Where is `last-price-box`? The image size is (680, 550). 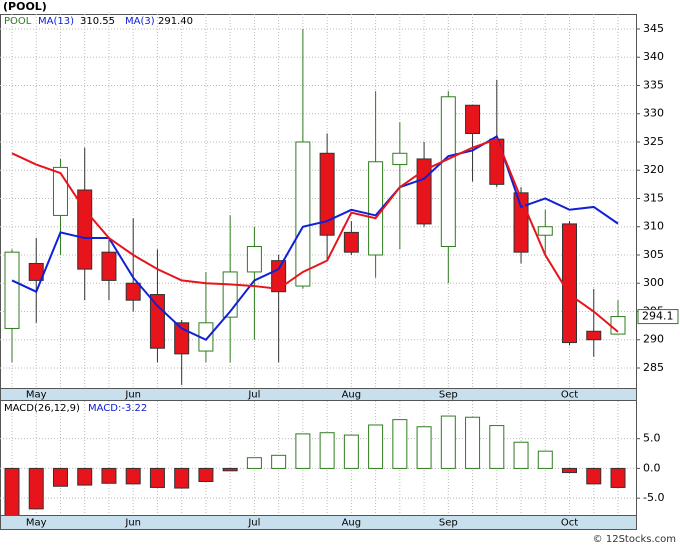
last-price-box is located at coordinates (658, 317).